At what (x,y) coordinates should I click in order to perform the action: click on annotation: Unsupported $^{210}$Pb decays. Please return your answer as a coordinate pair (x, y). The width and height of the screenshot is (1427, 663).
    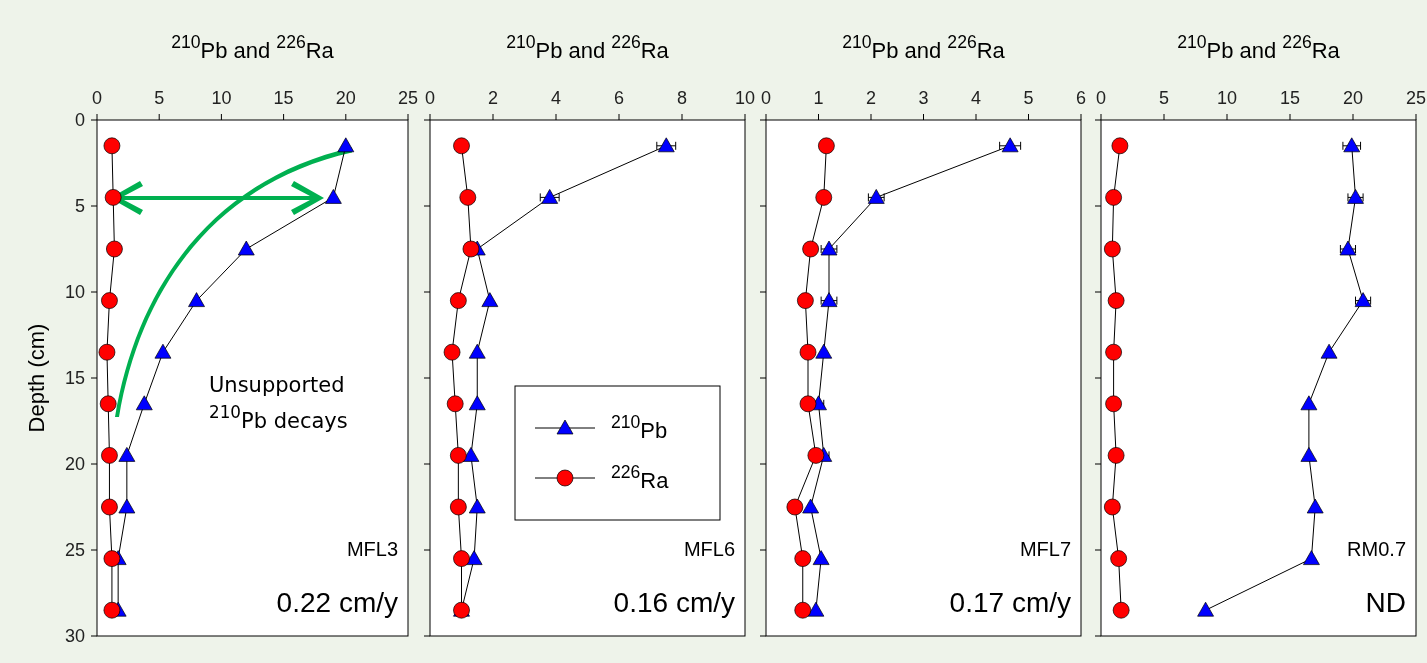
    Looking at the image, I should click on (278, 403).